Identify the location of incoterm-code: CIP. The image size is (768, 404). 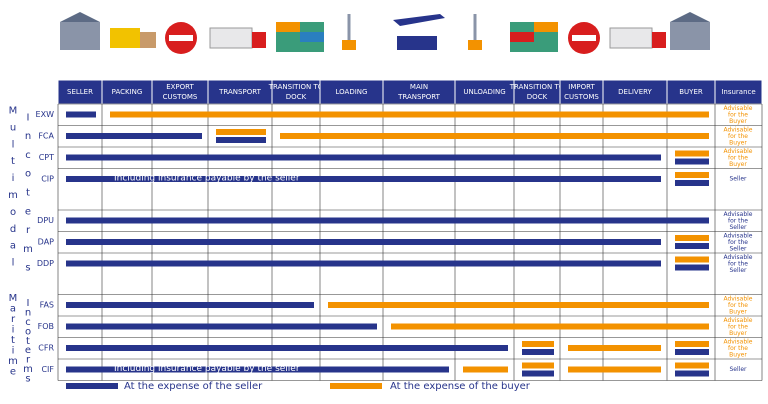
(47, 179).